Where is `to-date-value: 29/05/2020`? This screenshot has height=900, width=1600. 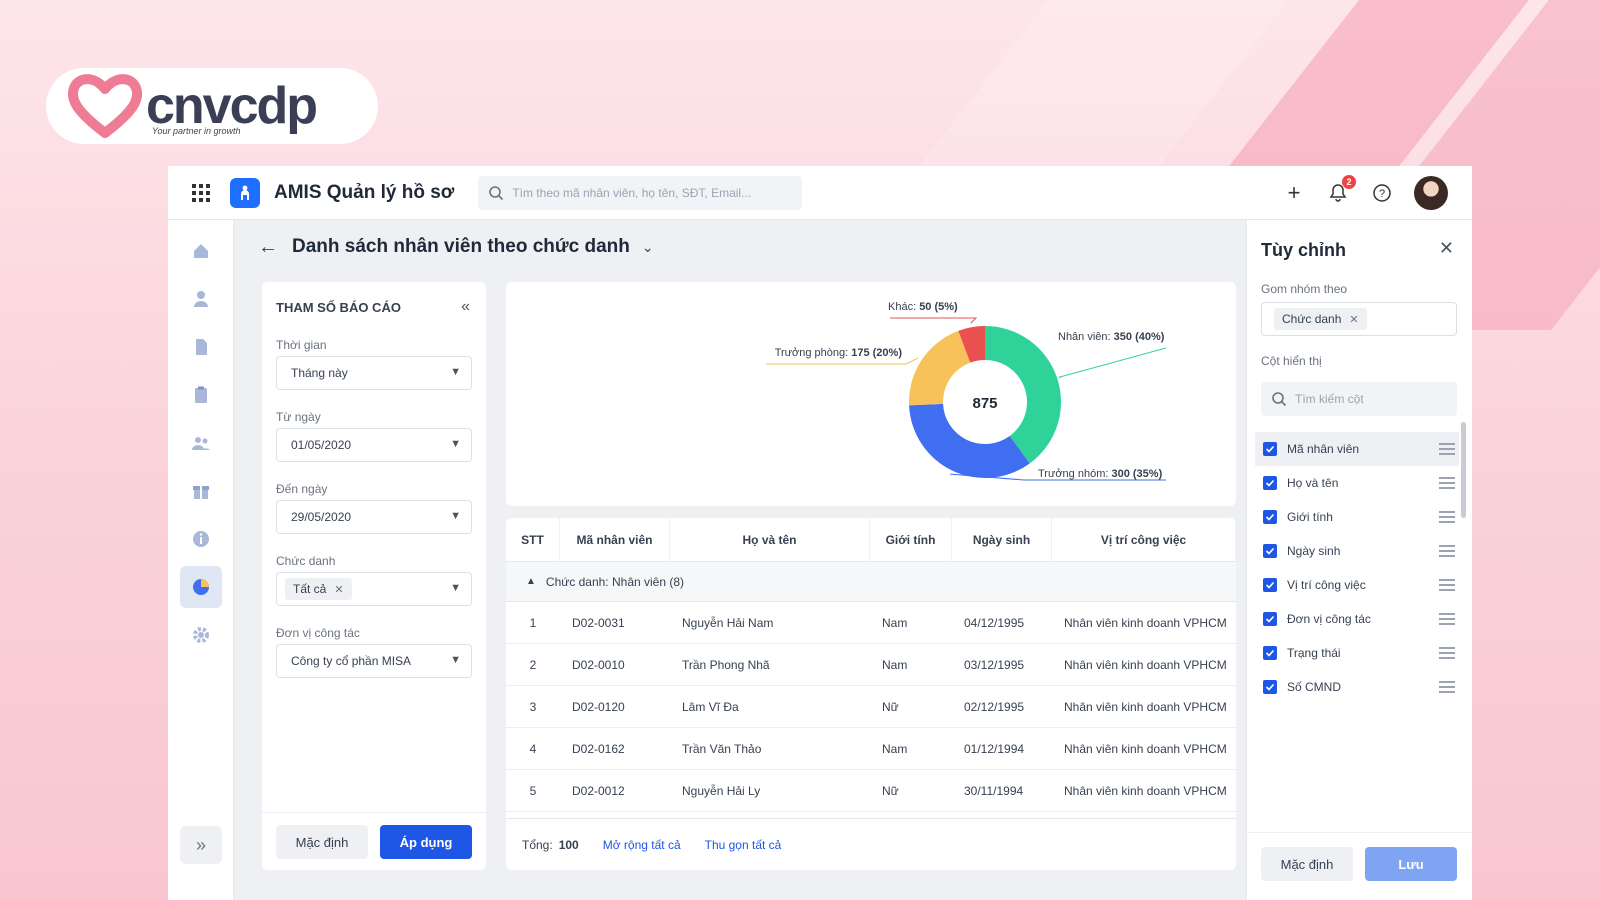
to-date-value: 29/05/2020 is located at coordinates (321, 517).